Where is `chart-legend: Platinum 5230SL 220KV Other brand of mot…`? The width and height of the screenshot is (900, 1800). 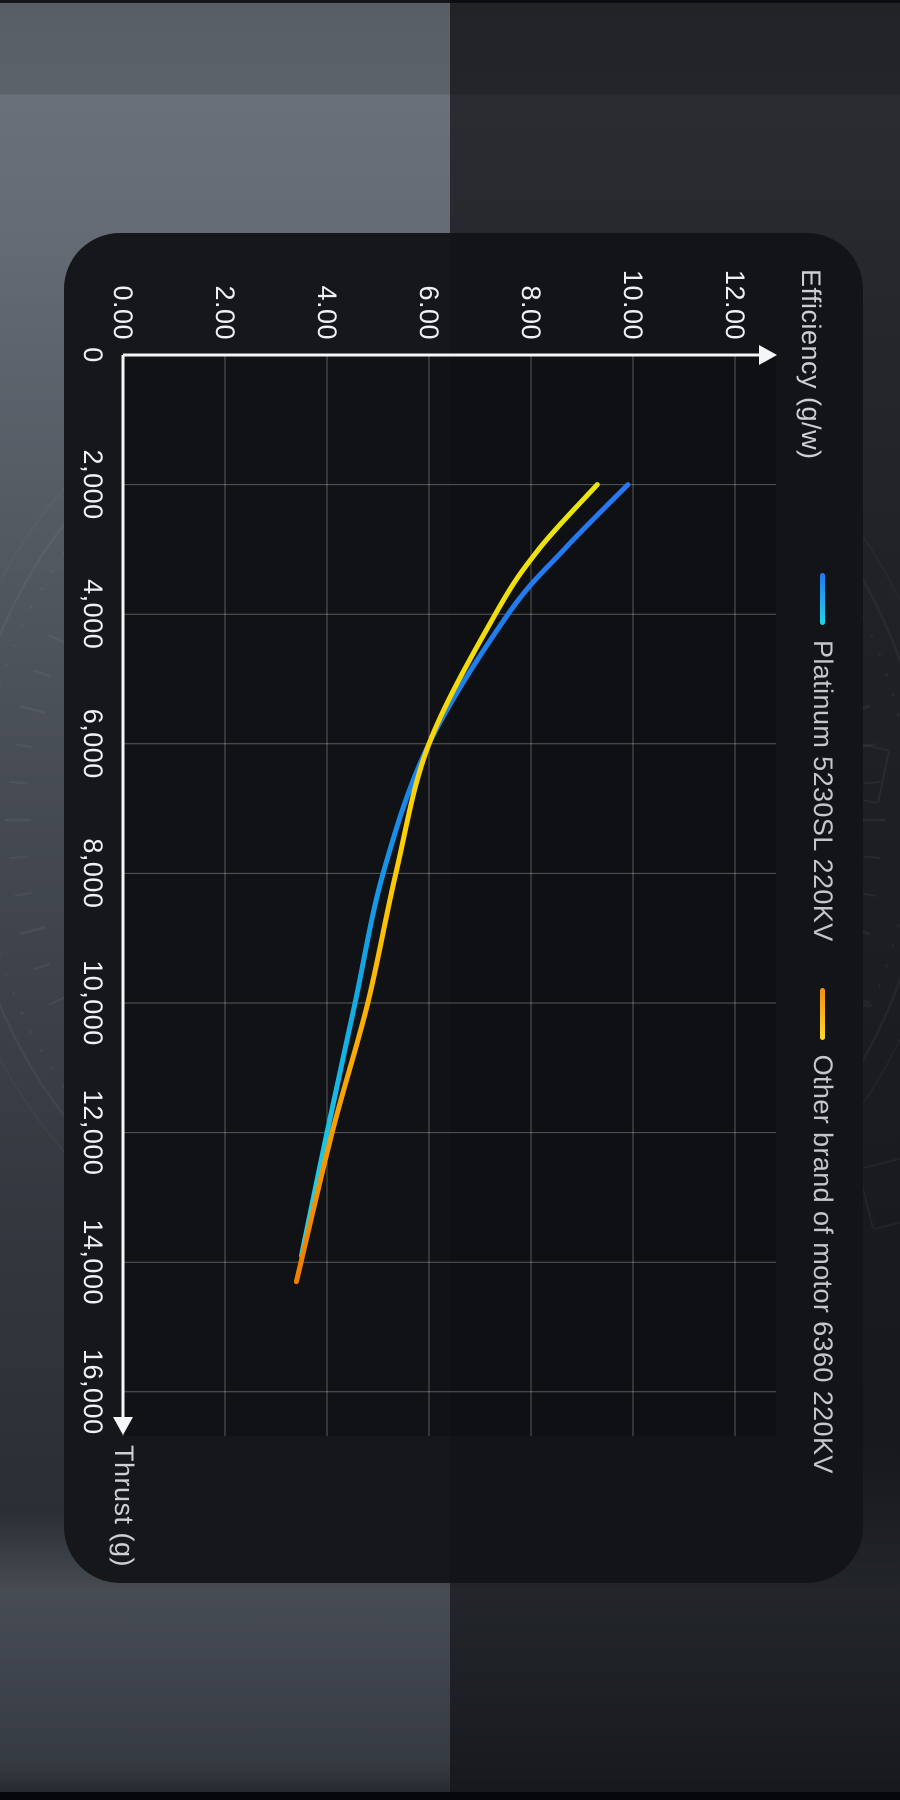
chart-legend: Platinum 5230SL 220KV Other brand of mot… is located at coordinates (823, 1023).